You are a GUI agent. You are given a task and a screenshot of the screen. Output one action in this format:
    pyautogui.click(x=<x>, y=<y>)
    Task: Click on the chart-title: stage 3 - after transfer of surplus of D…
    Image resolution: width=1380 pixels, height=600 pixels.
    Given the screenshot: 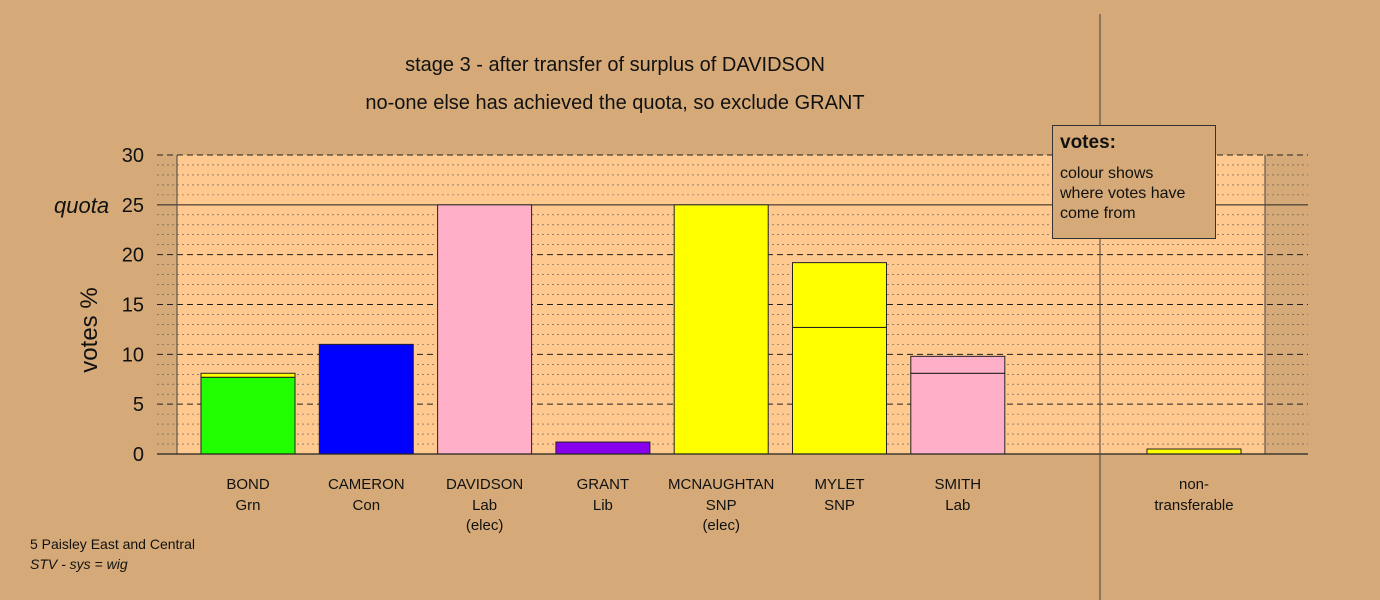 What is the action you would take?
    pyautogui.click(x=615, y=65)
    